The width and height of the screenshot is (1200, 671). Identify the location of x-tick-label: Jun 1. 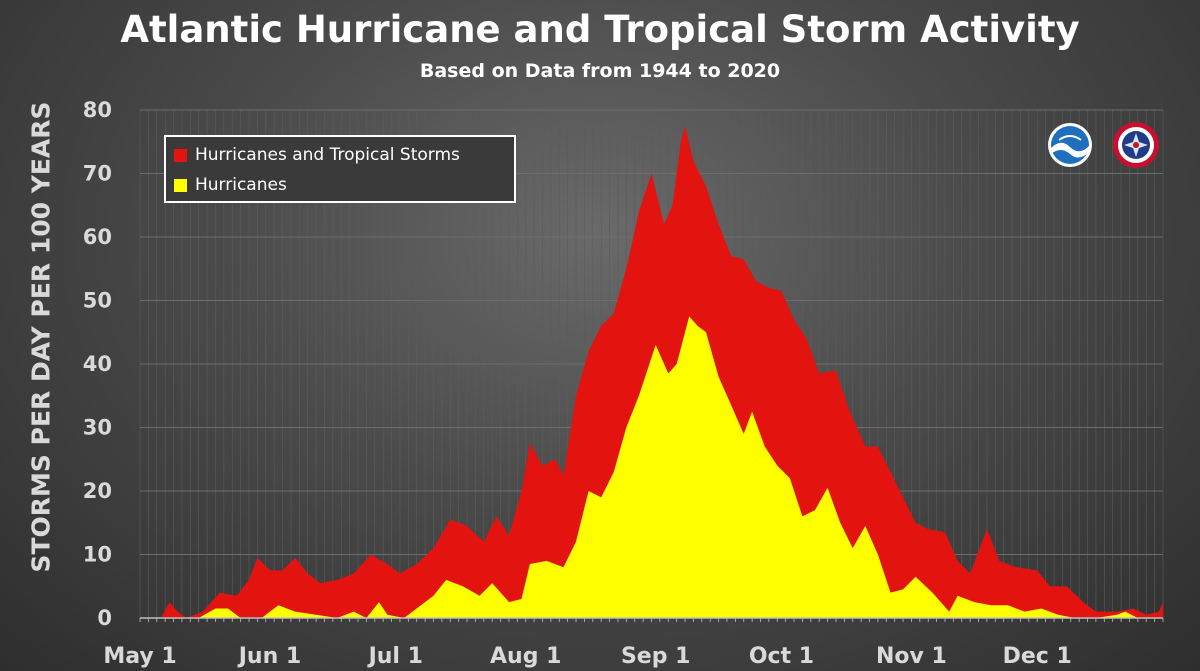
(269, 656).